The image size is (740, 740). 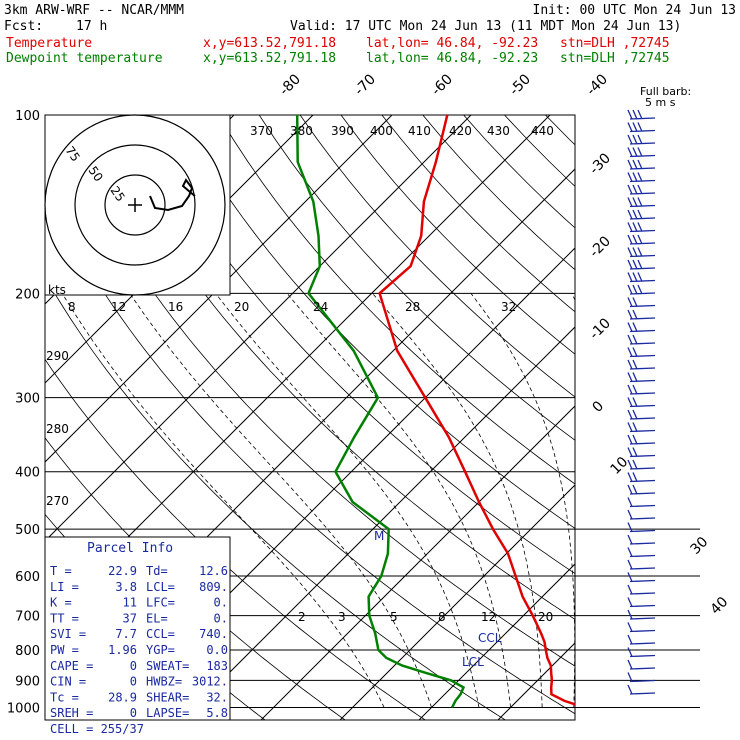 I want to click on hodograph-trace, so click(x=172, y=195).